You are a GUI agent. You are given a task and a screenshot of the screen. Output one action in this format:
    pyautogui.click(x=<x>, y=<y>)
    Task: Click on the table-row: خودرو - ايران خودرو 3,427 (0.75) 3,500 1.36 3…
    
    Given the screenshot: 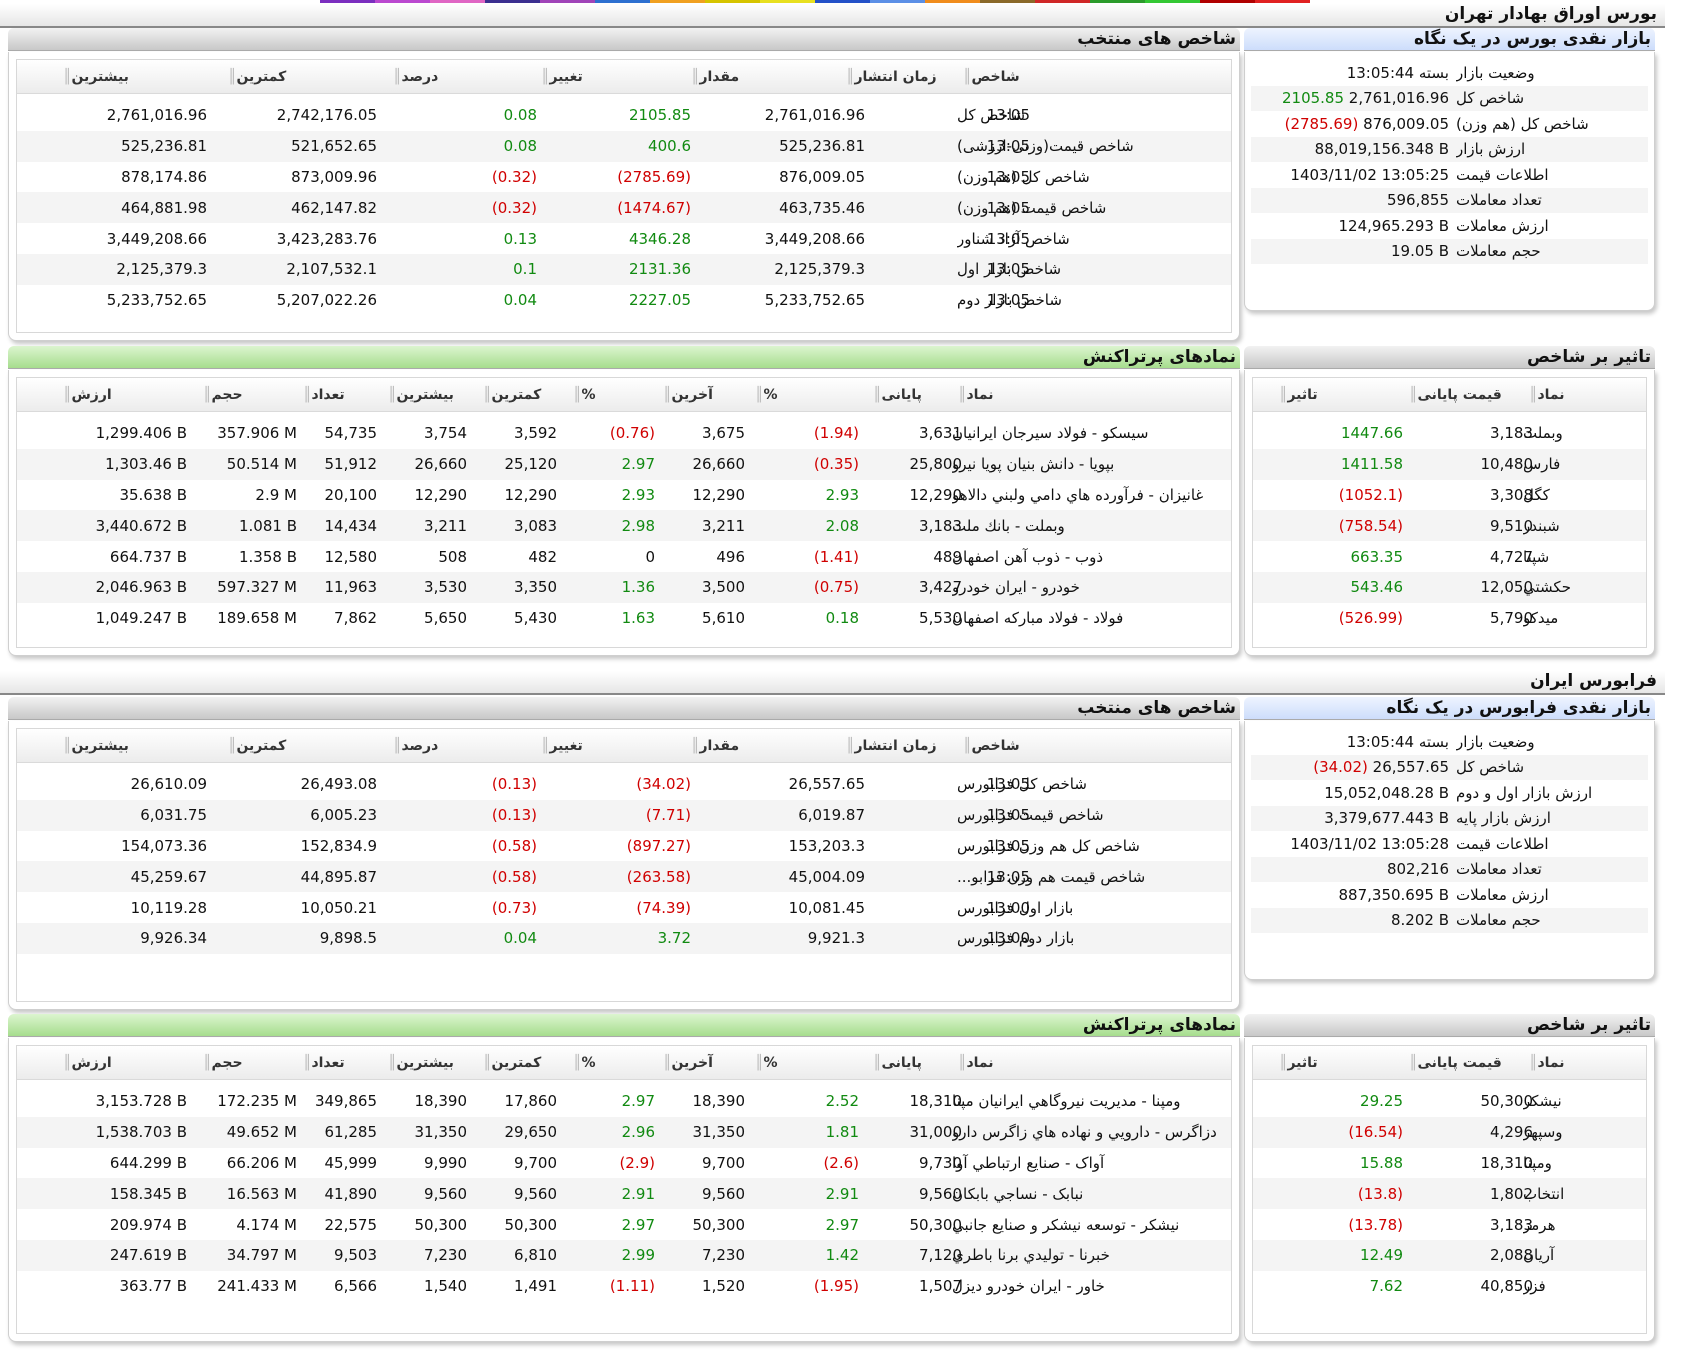 What is the action you would take?
    pyautogui.click(x=624, y=587)
    